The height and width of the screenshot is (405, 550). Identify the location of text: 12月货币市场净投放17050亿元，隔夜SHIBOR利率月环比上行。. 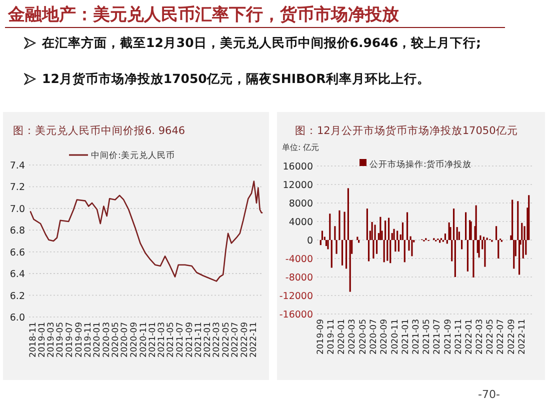
(236, 78).